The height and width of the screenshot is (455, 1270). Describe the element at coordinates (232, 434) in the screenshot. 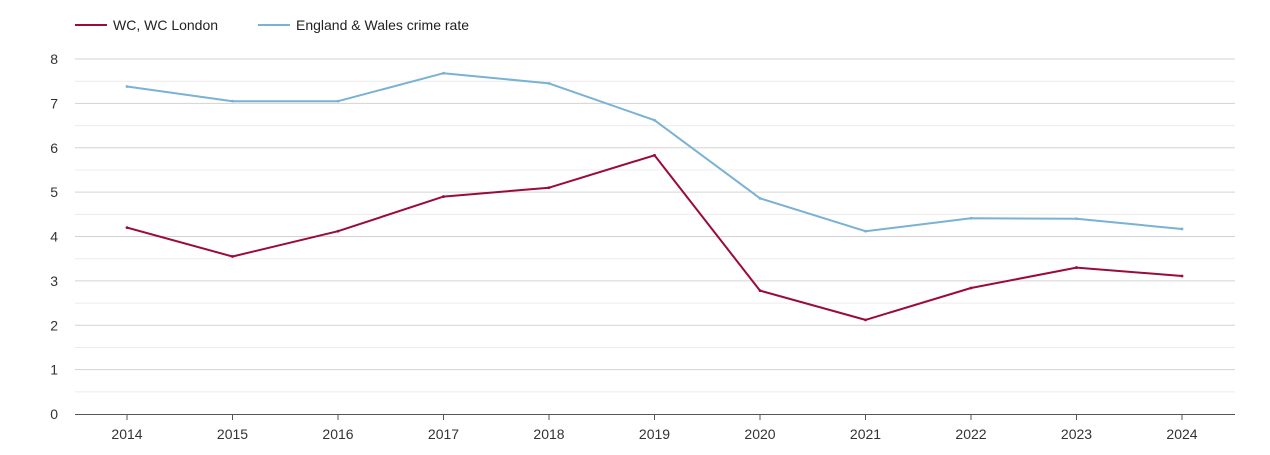

I see `x-tick-label: 2015` at that location.